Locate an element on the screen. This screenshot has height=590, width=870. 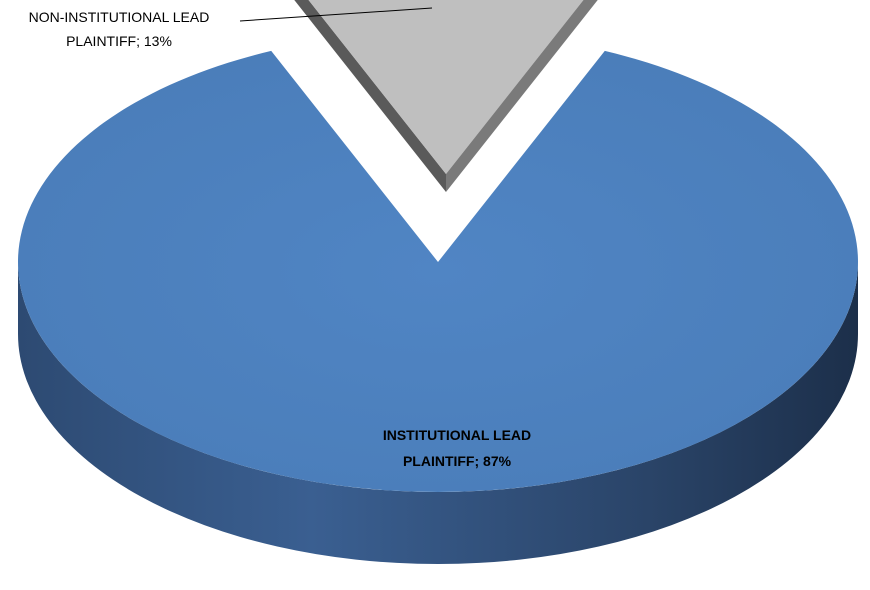
slice-label-institutional-line1: INSTITUTIONAL LEAD is located at coordinates (457, 435).